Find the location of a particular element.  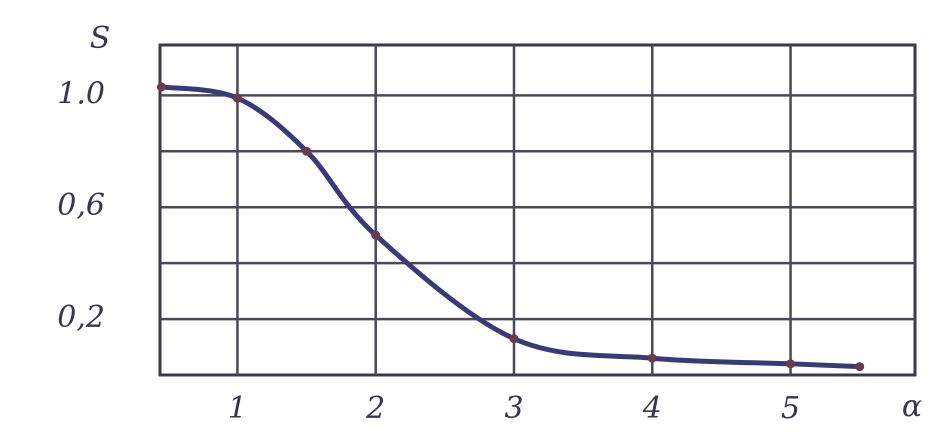

y-tick-label: 1.0 is located at coordinates (81, 93).